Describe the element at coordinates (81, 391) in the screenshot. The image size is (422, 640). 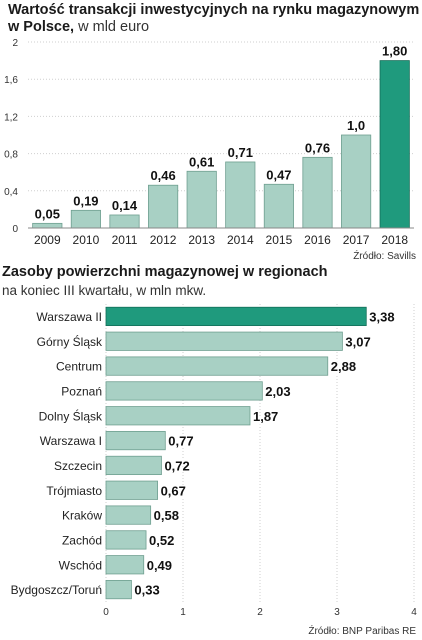
I see `chart2-category-label: Poznań` at that location.